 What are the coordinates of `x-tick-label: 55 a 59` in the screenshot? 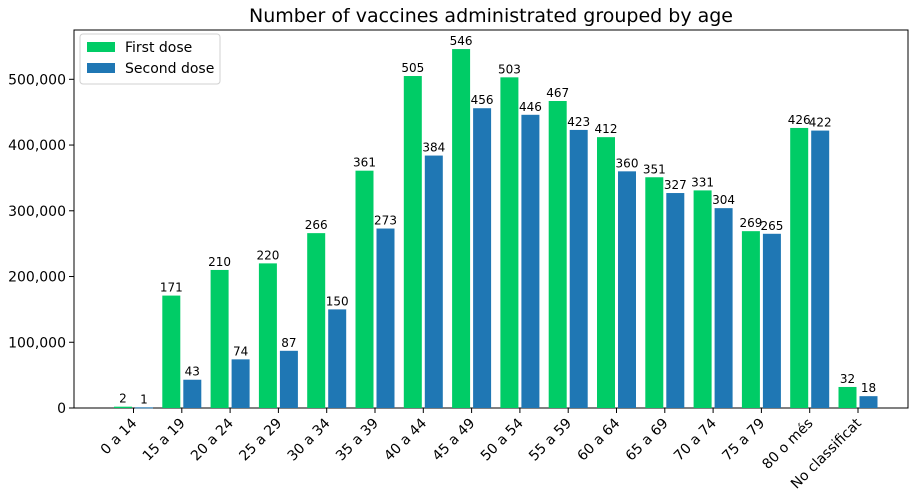 It's located at (550, 440).